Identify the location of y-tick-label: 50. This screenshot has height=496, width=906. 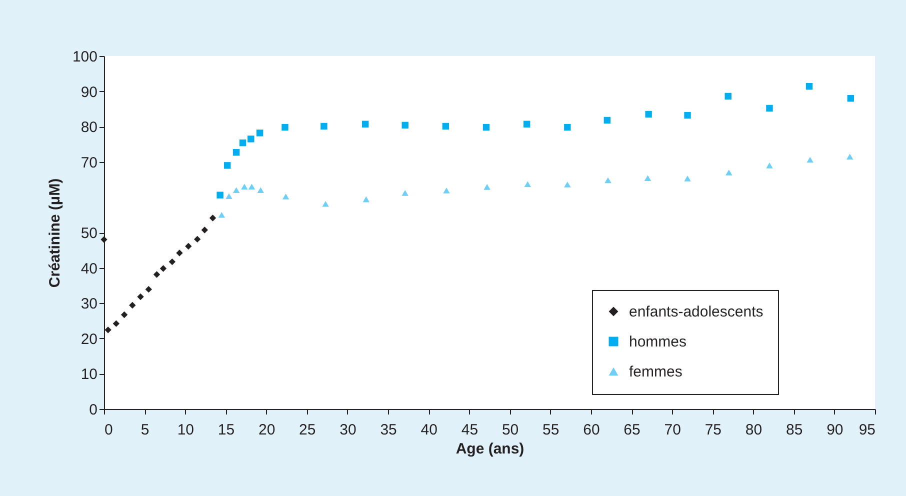
(89, 233).